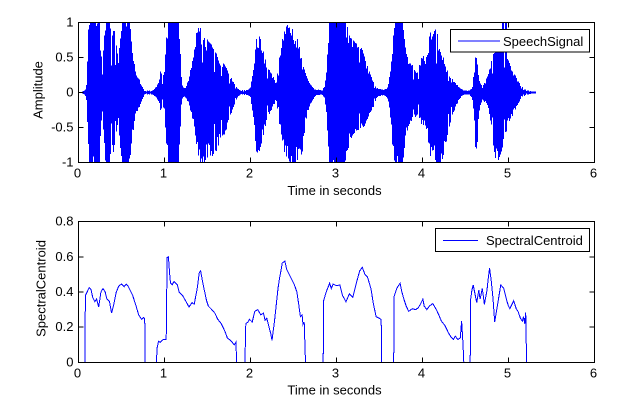 This screenshot has height=409, width=639. Describe the element at coordinates (64, 221) in the screenshot. I see `svg-text: 0.8` at that location.